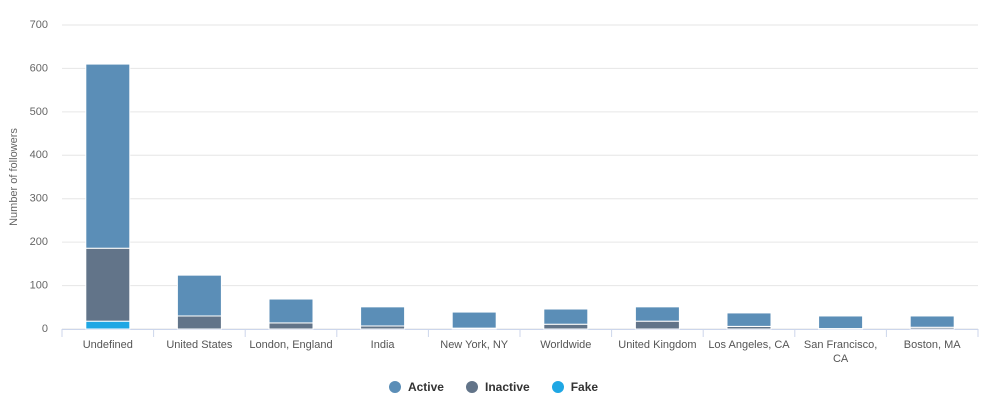  Describe the element at coordinates (749, 345) in the screenshot. I see `x-tick-label: Los Angeles, CA` at that location.